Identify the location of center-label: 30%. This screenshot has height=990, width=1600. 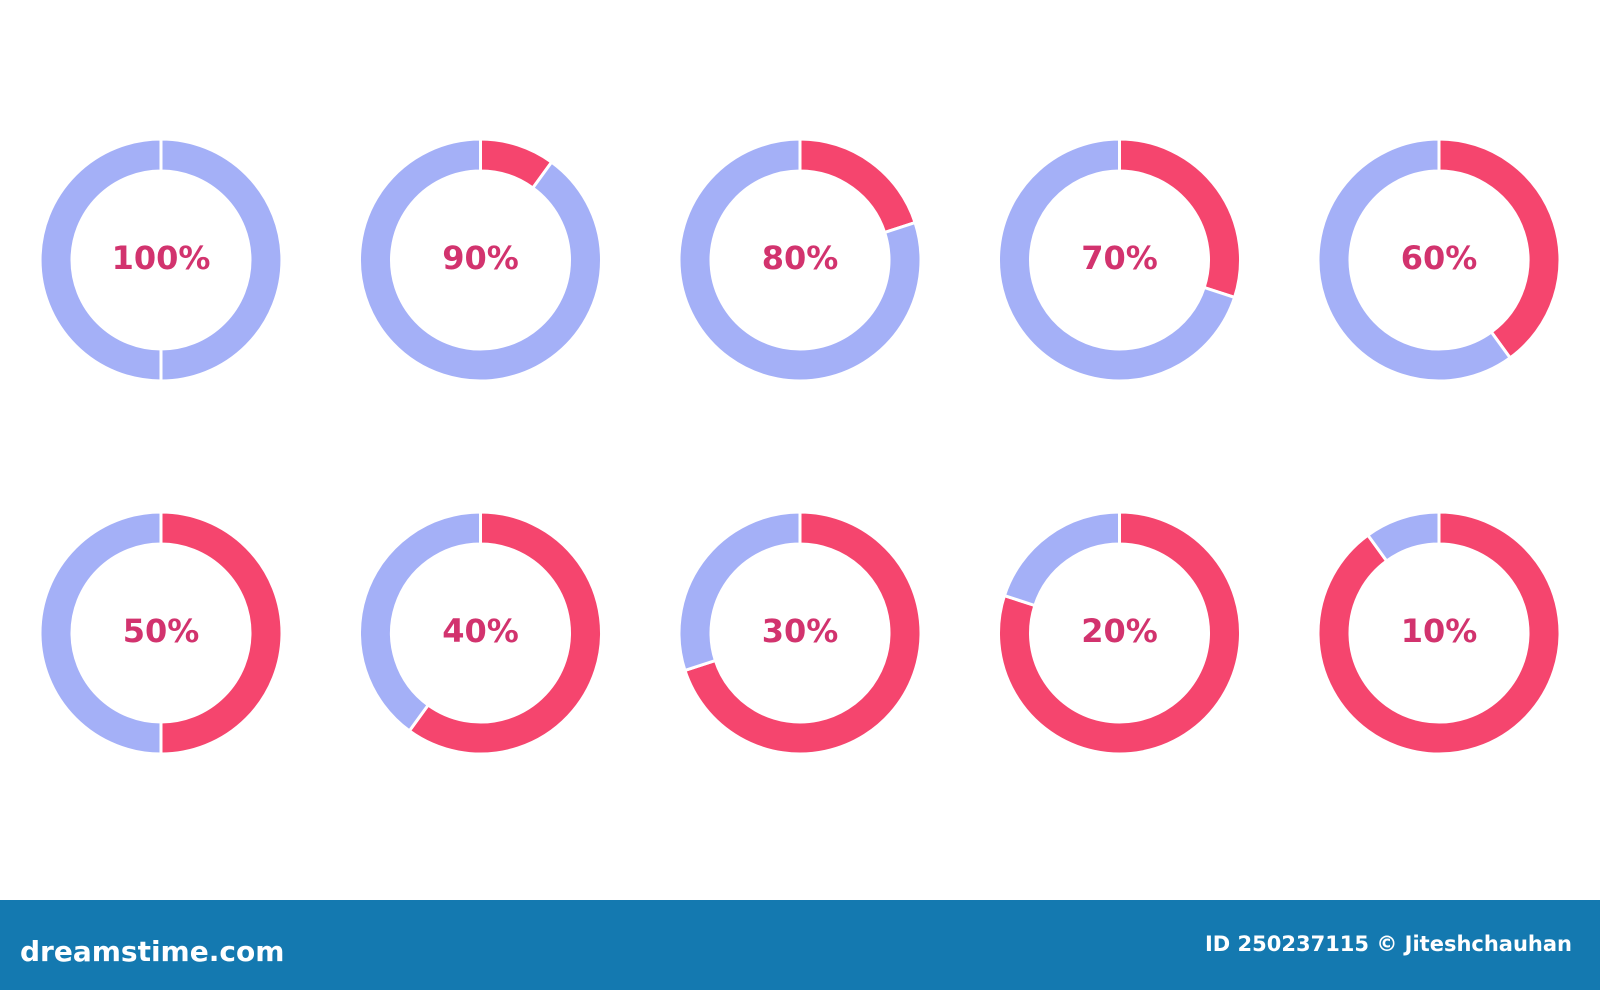
(800, 631).